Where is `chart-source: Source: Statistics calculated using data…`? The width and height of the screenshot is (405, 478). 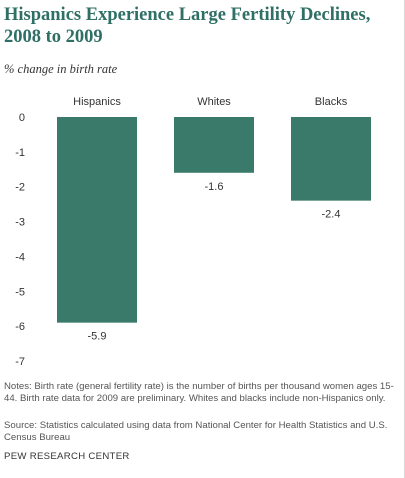
chart-source: Source: Statistics calculated using data… is located at coordinates (196, 431).